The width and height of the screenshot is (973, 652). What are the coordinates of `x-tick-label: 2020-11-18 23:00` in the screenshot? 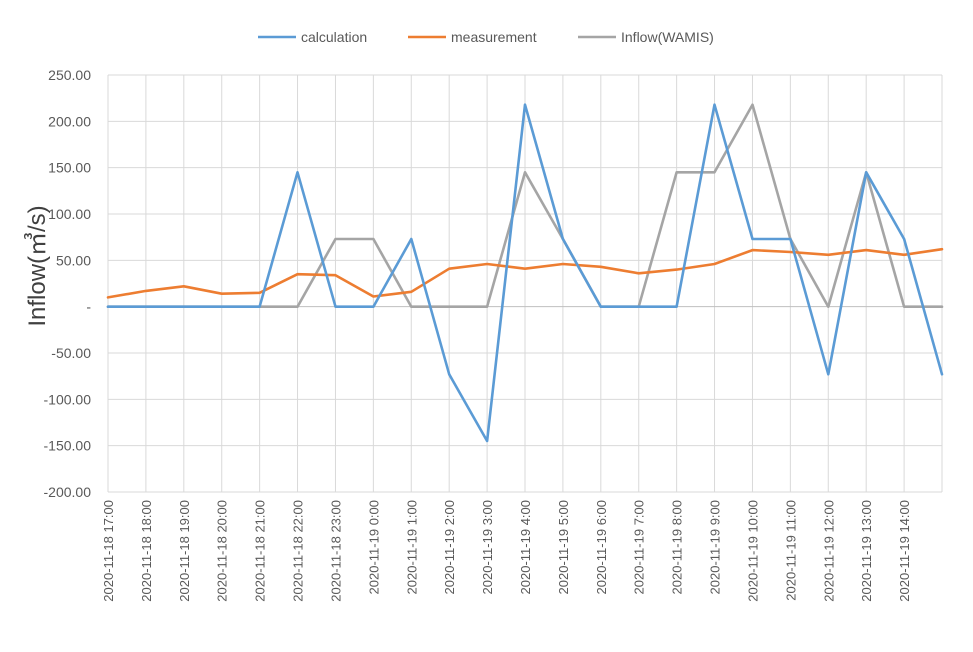 It's located at (335, 551).